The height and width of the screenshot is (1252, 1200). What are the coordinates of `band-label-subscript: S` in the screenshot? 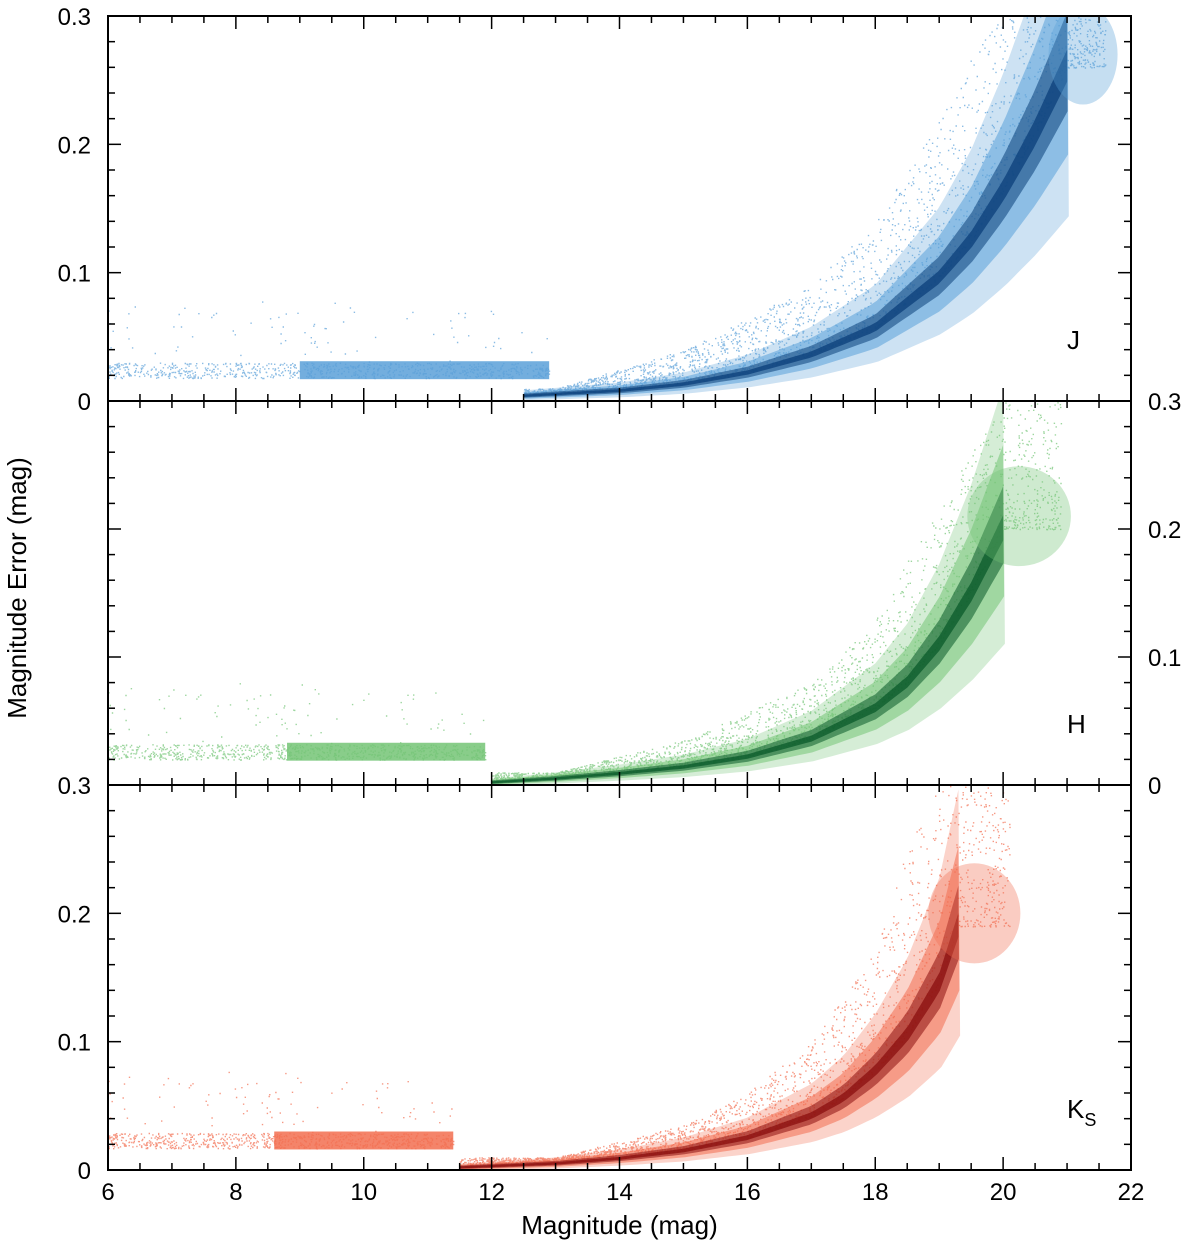 It's located at (1090, 1120).